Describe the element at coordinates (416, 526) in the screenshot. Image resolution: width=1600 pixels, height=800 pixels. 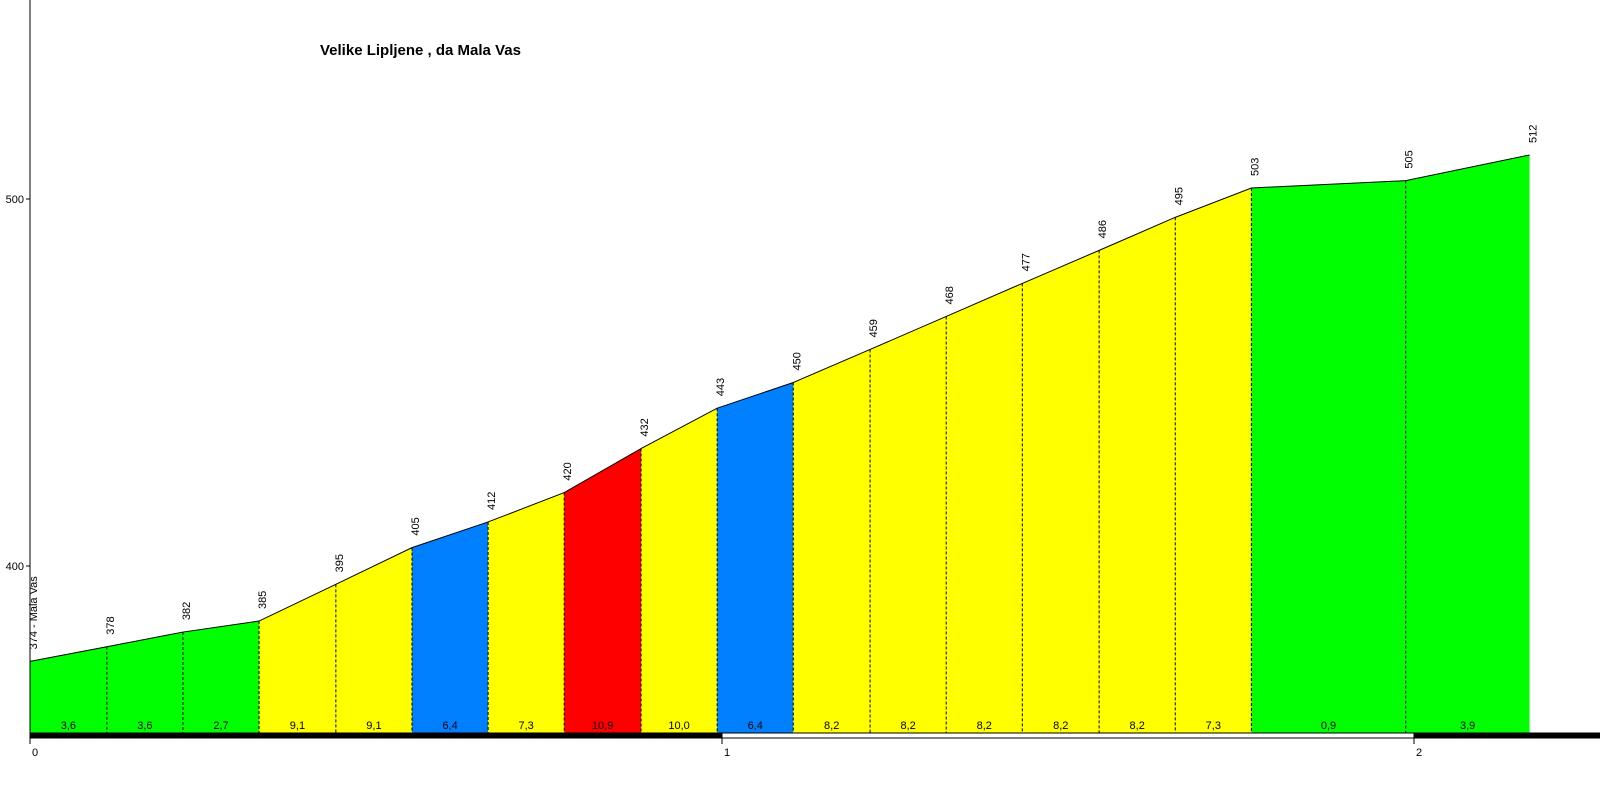
I see `elevation-label: 405` at that location.